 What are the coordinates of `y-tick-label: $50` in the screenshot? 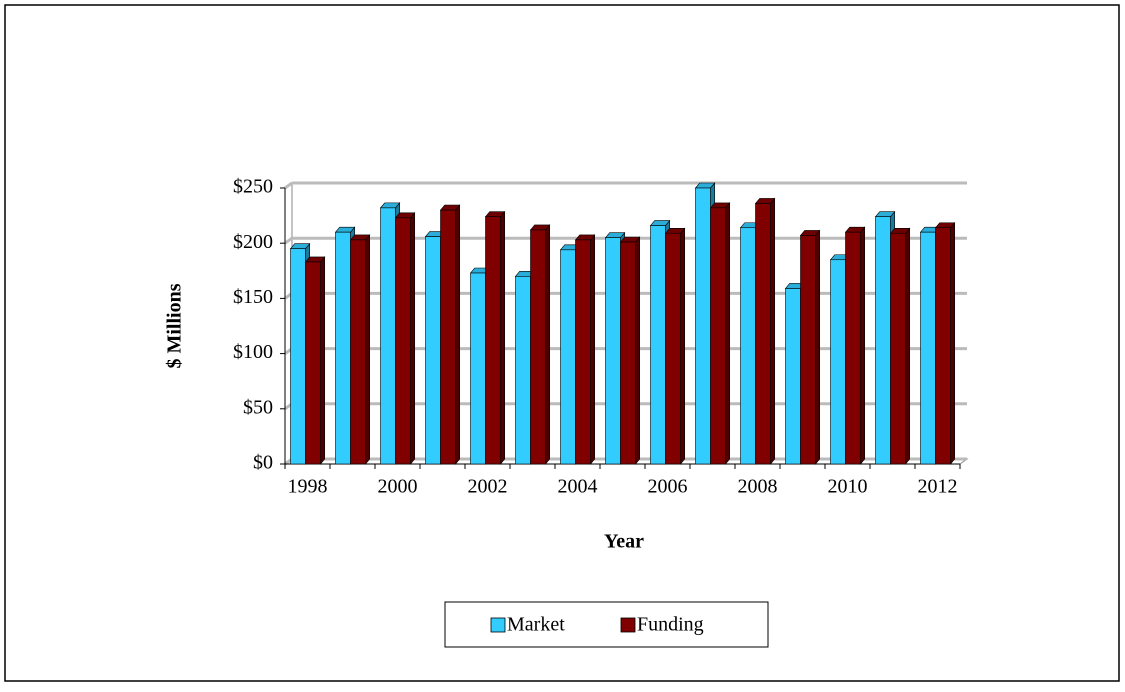 It's located at (258, 407).